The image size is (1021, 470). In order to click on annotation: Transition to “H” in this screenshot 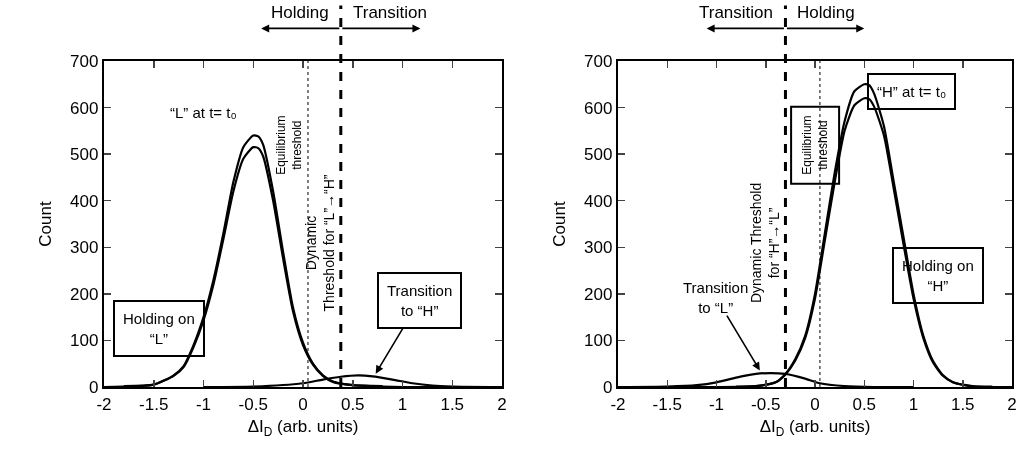, I will do `click(420, 300)`.